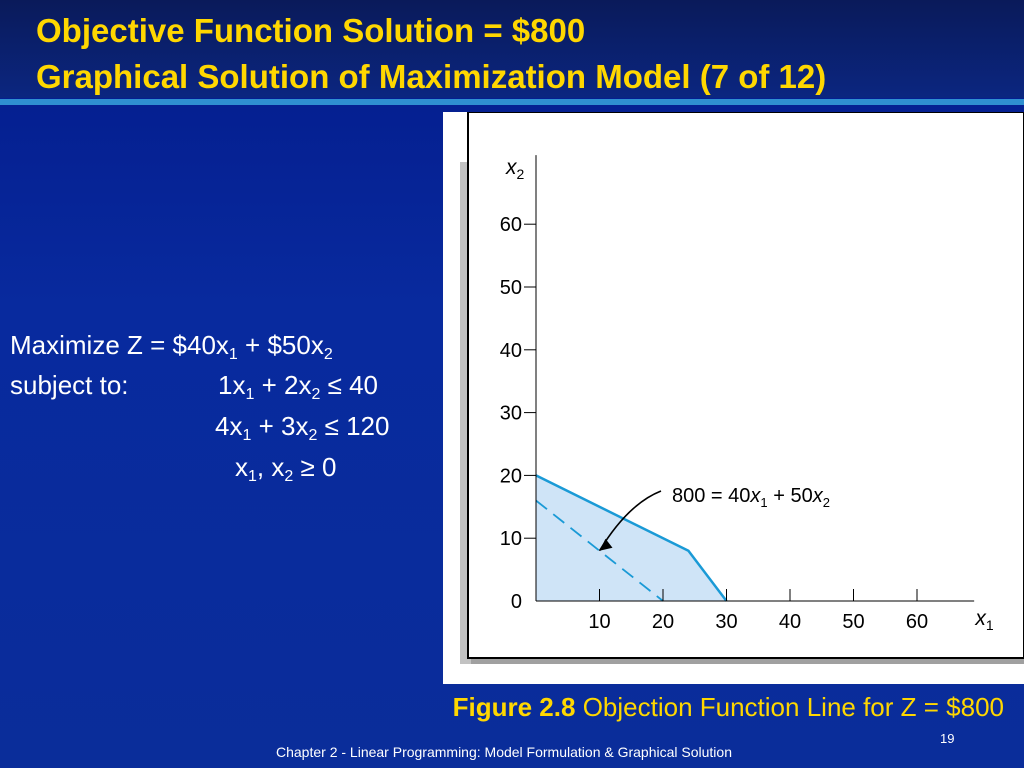 This screenshot has height=768, width=1024. What do you see at coordinates (311, 30) in the screenshot?
I see `slide-title-line-1: Objective Function Solution = $800` at bounding box center [311, 30].